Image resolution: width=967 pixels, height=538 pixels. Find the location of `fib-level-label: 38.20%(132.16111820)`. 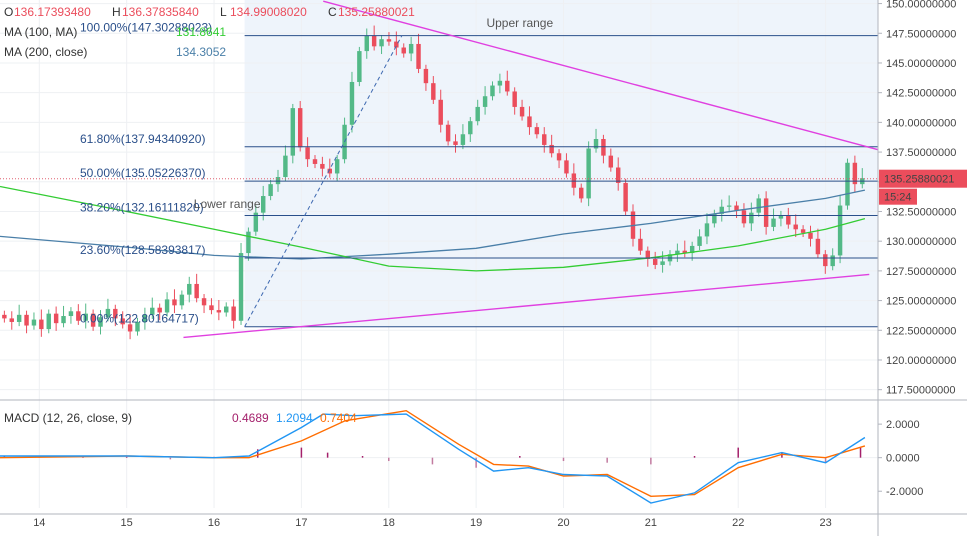

fib-level-label: 38.20%(132.16111820) is located at coordinates (142, 208).